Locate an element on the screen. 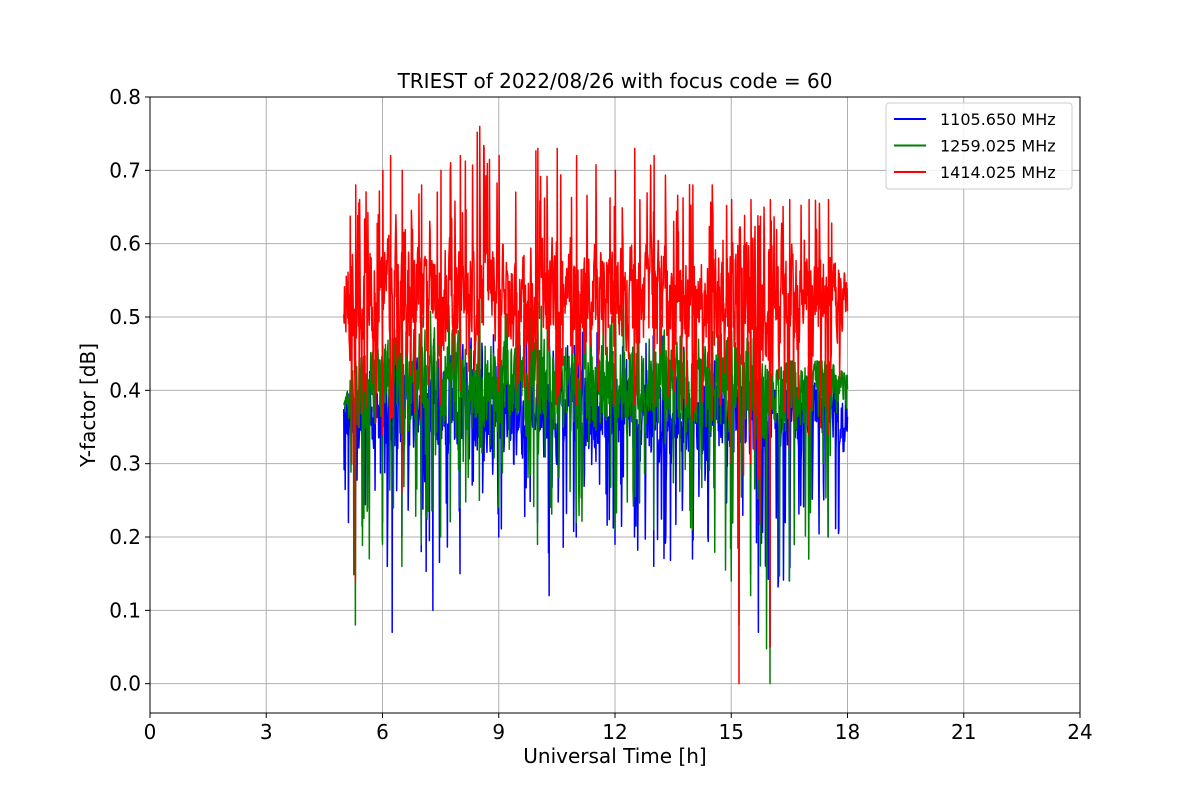 This screenshot has width=1200, height=800. y-tick-label: 0.5 is located at coordinates (125, 317).